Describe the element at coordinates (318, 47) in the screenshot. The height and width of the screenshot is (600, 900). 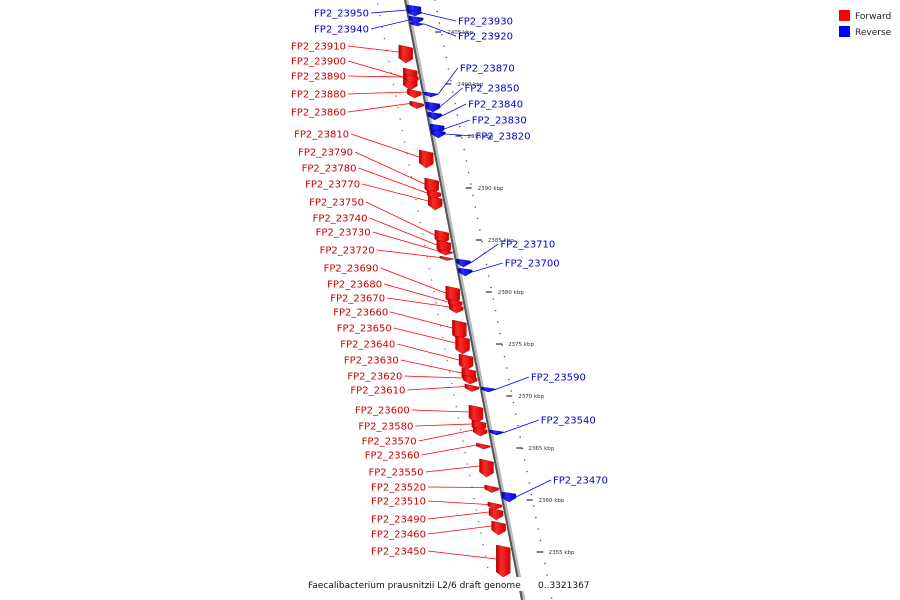
I see `forward-gene-label: FP2_23910` at that location.